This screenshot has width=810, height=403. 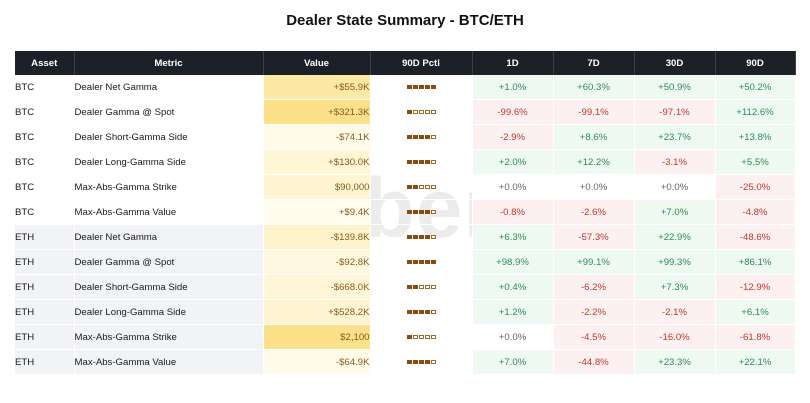 What do you see at coordinates (513, 212) in the screenshot?
I see `change-cell-d1: -0.8%` at bounding box center [513, 212].